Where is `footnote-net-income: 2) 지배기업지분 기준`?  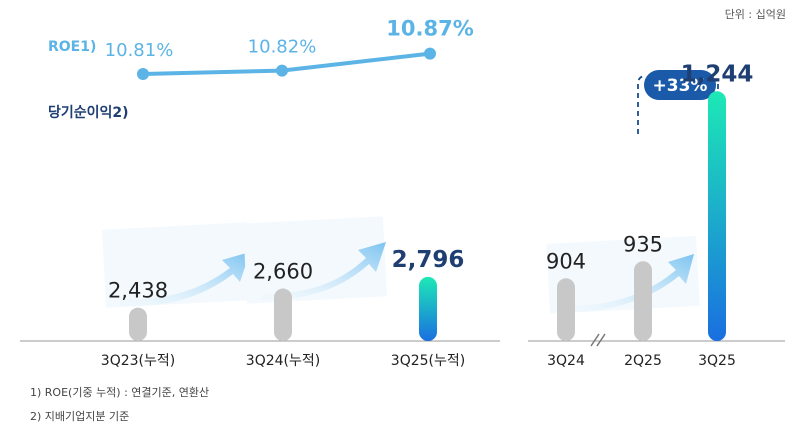 footnote-net-income: 2) 지배기업지분 기준 is located at coordinates (80, 416).